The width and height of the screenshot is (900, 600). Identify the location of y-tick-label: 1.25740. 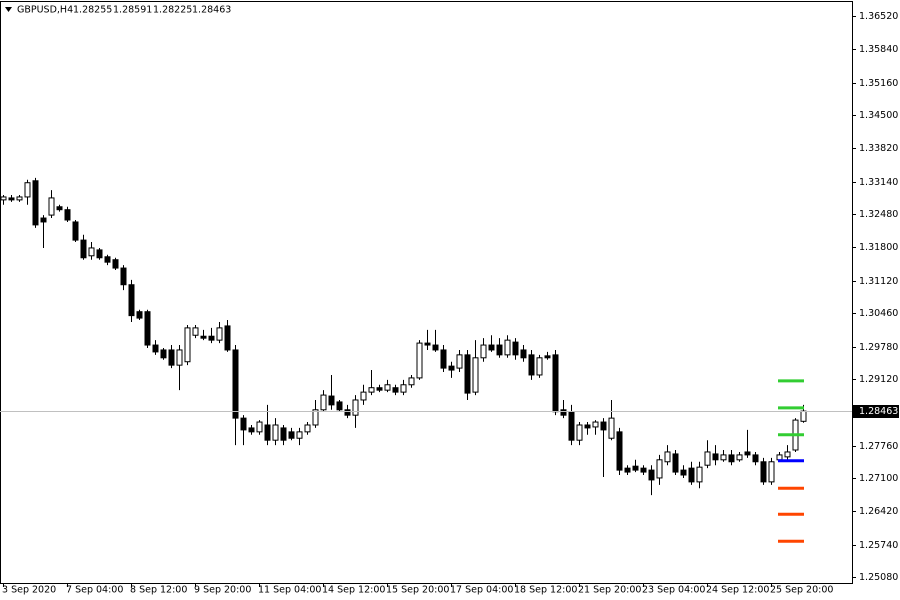
(878, 545).